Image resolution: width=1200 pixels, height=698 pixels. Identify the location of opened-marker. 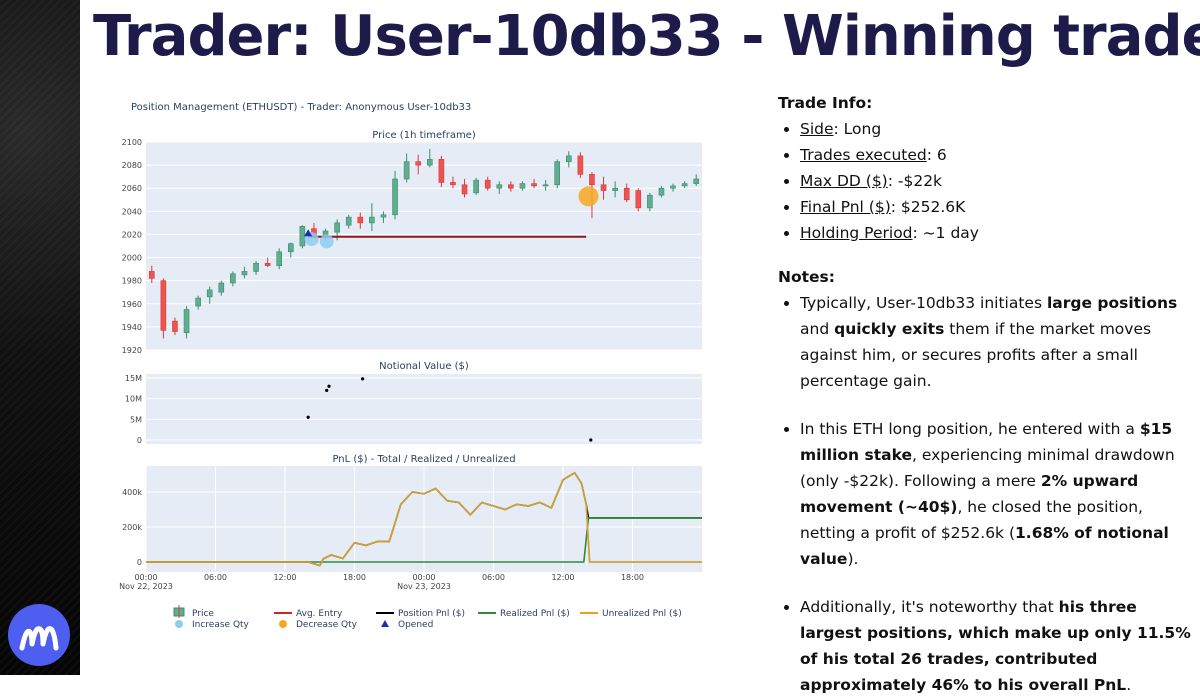
(308, 233).